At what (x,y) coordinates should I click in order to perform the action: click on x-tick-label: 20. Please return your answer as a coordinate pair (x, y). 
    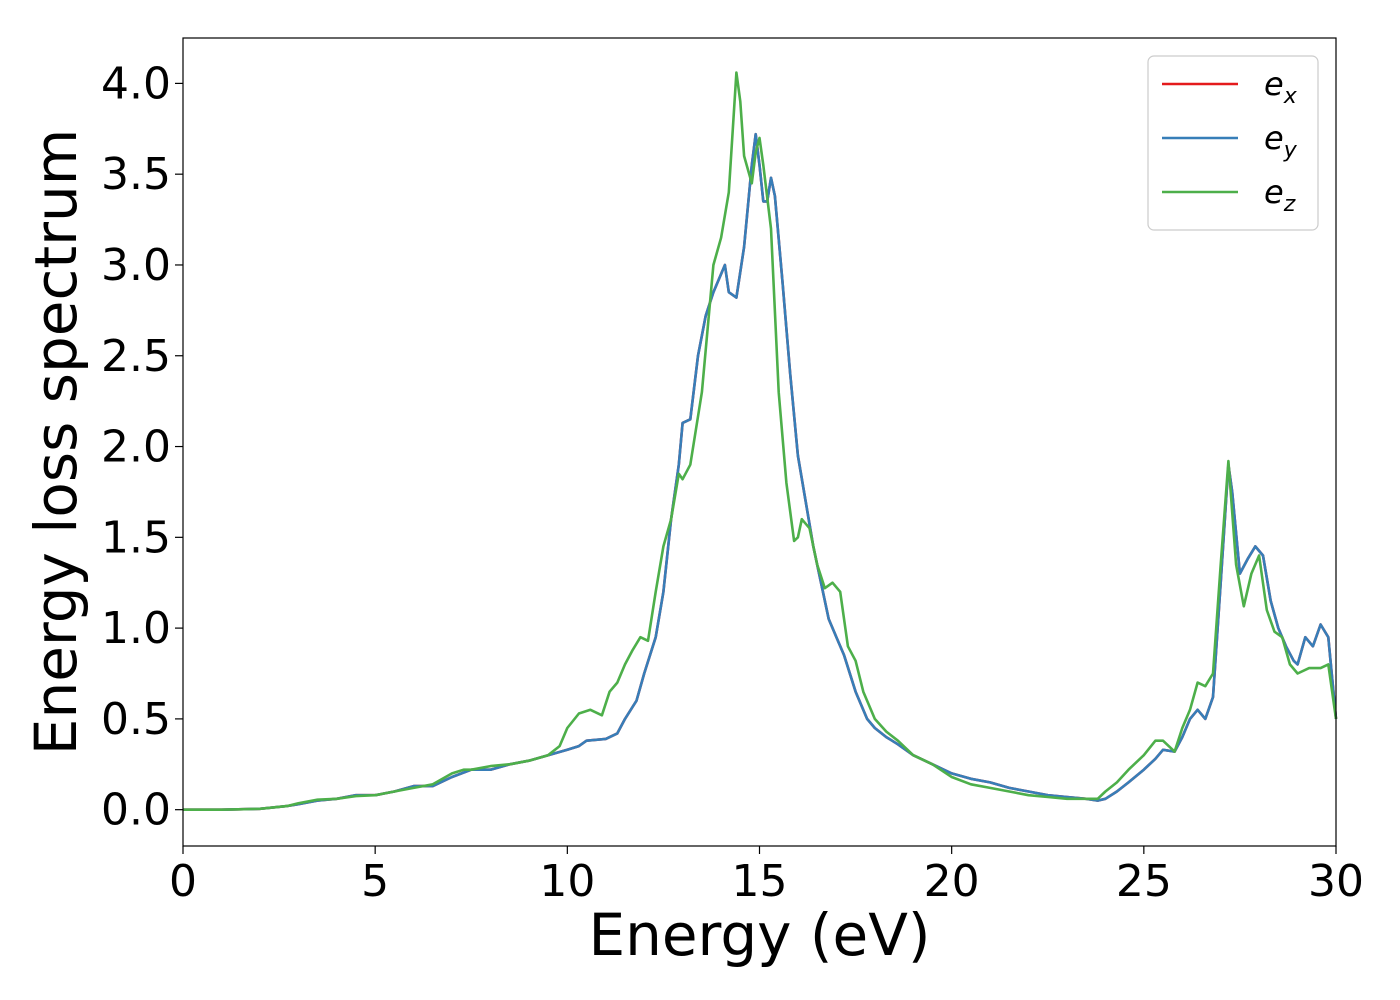
    Looking at the image, I should click on (952, 881).